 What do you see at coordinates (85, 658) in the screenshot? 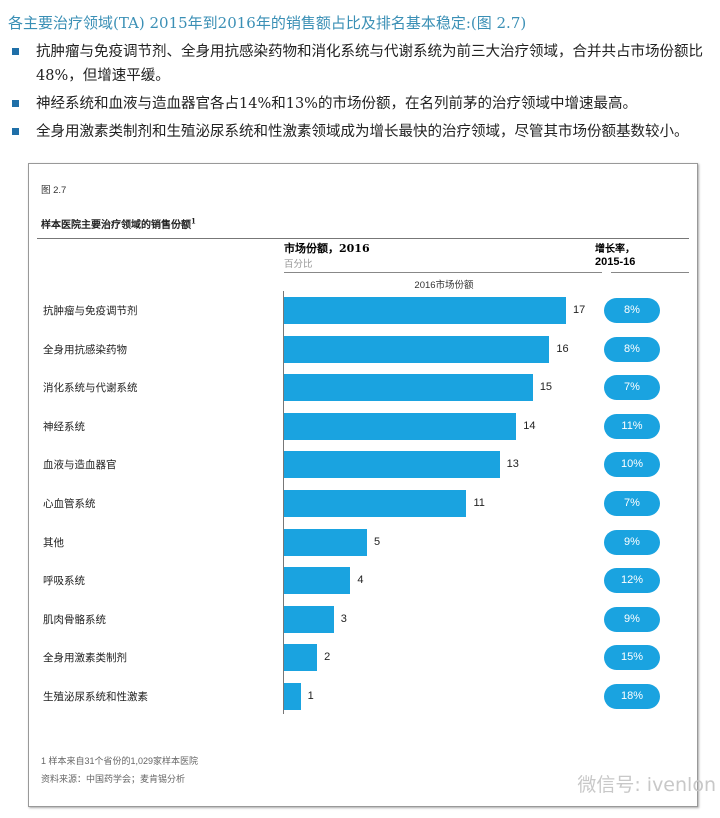
I see `category-label: 全身用激素类制剂` at bounding box center [85, 658].